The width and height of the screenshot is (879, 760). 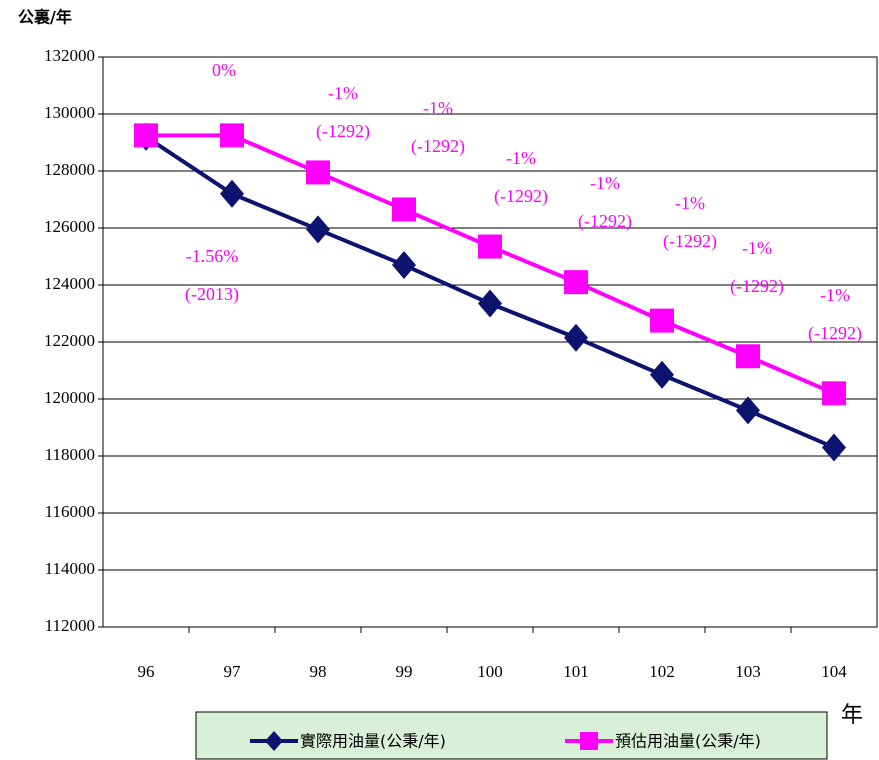 I want to click on x-tick-label: 99, so click(x=404, y=671).